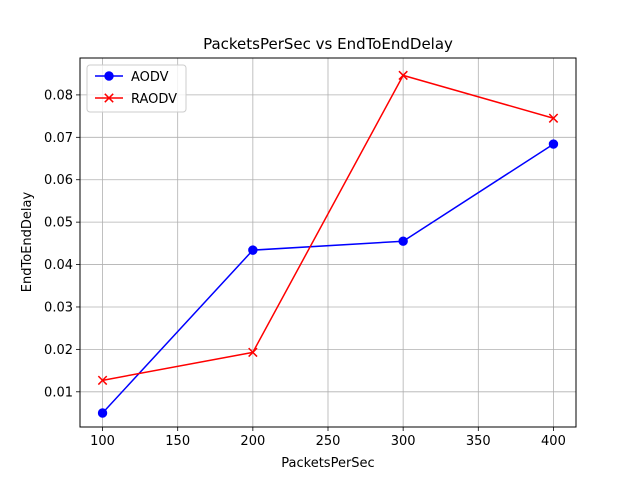 This screenshot has height=480, width=640. I want to click on x-tick-label: 350, so click(478, 441).